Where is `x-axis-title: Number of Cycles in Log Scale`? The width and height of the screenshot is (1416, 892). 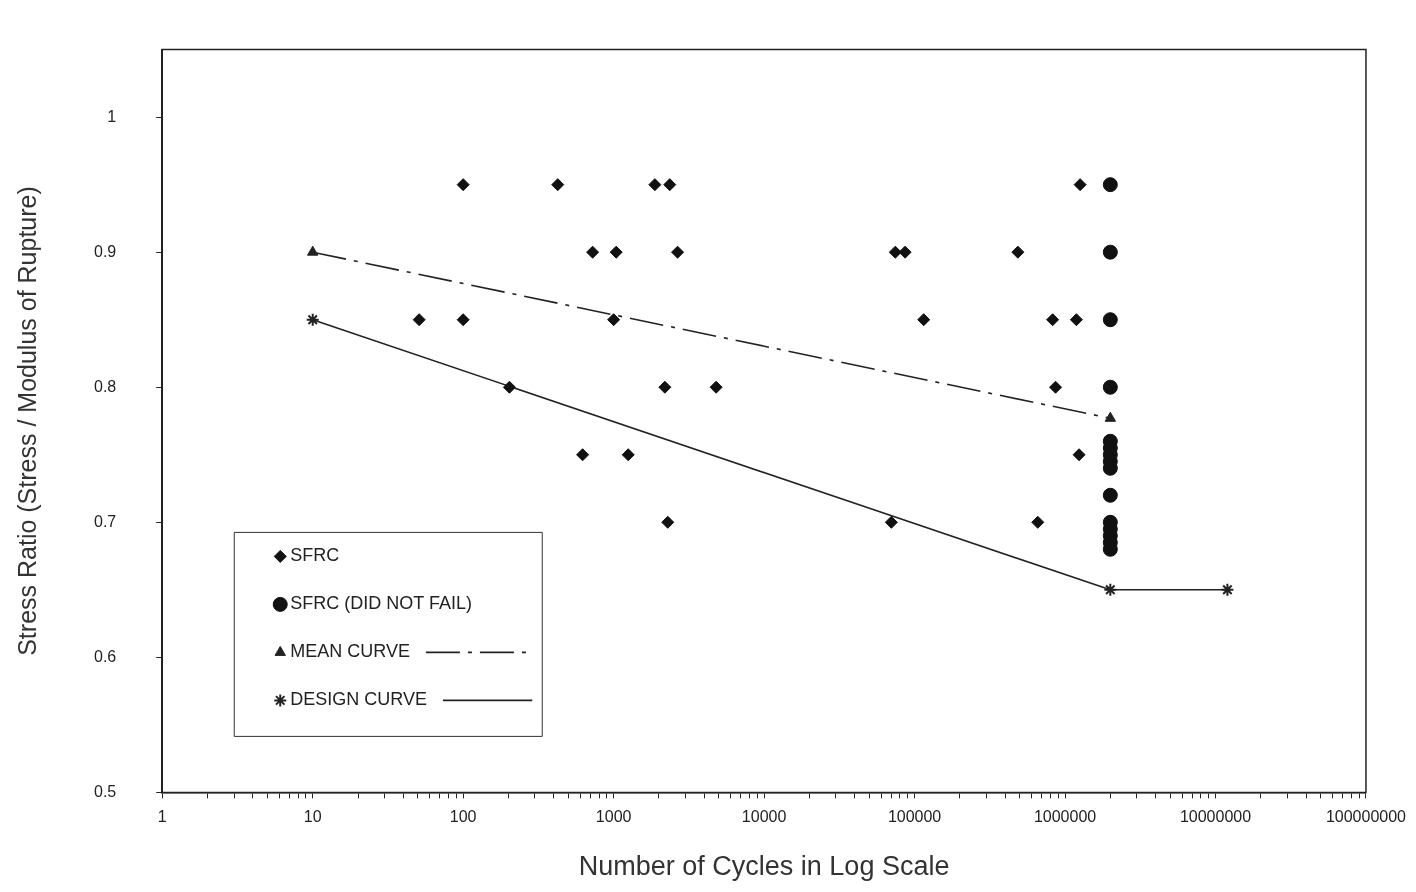
x-axis-title: Number of Cycles in Log Scale is located at coordinates (764, 866).